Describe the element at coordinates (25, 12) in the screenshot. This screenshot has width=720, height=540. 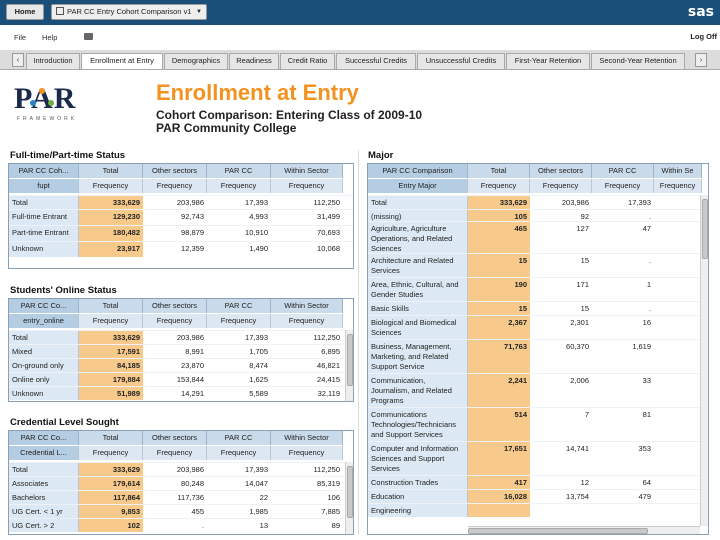
I see `home-button: Home` at that location.